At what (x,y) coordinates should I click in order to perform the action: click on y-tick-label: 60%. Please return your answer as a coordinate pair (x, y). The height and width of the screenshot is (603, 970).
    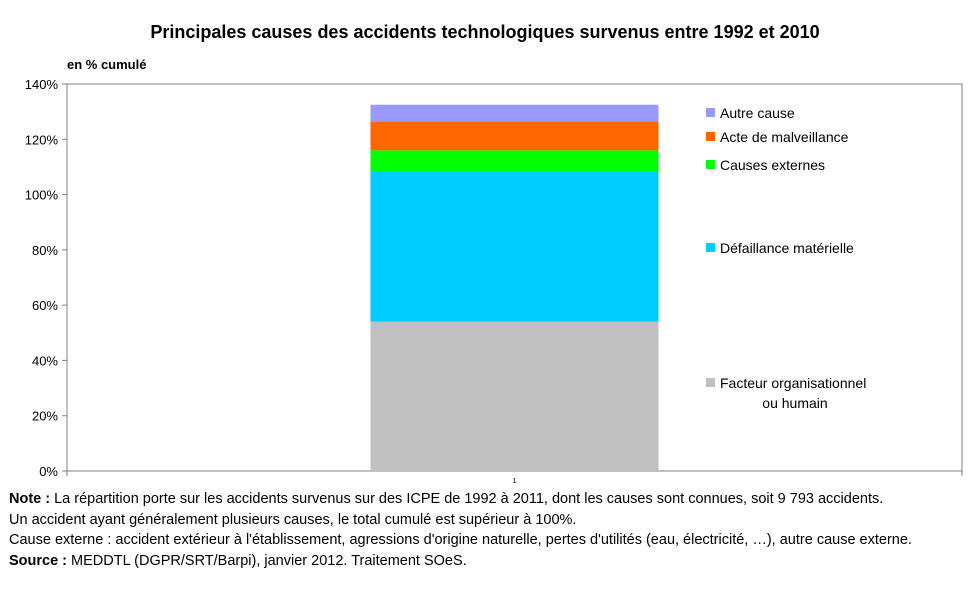
    Looking at the image, I should click on (45, 305).